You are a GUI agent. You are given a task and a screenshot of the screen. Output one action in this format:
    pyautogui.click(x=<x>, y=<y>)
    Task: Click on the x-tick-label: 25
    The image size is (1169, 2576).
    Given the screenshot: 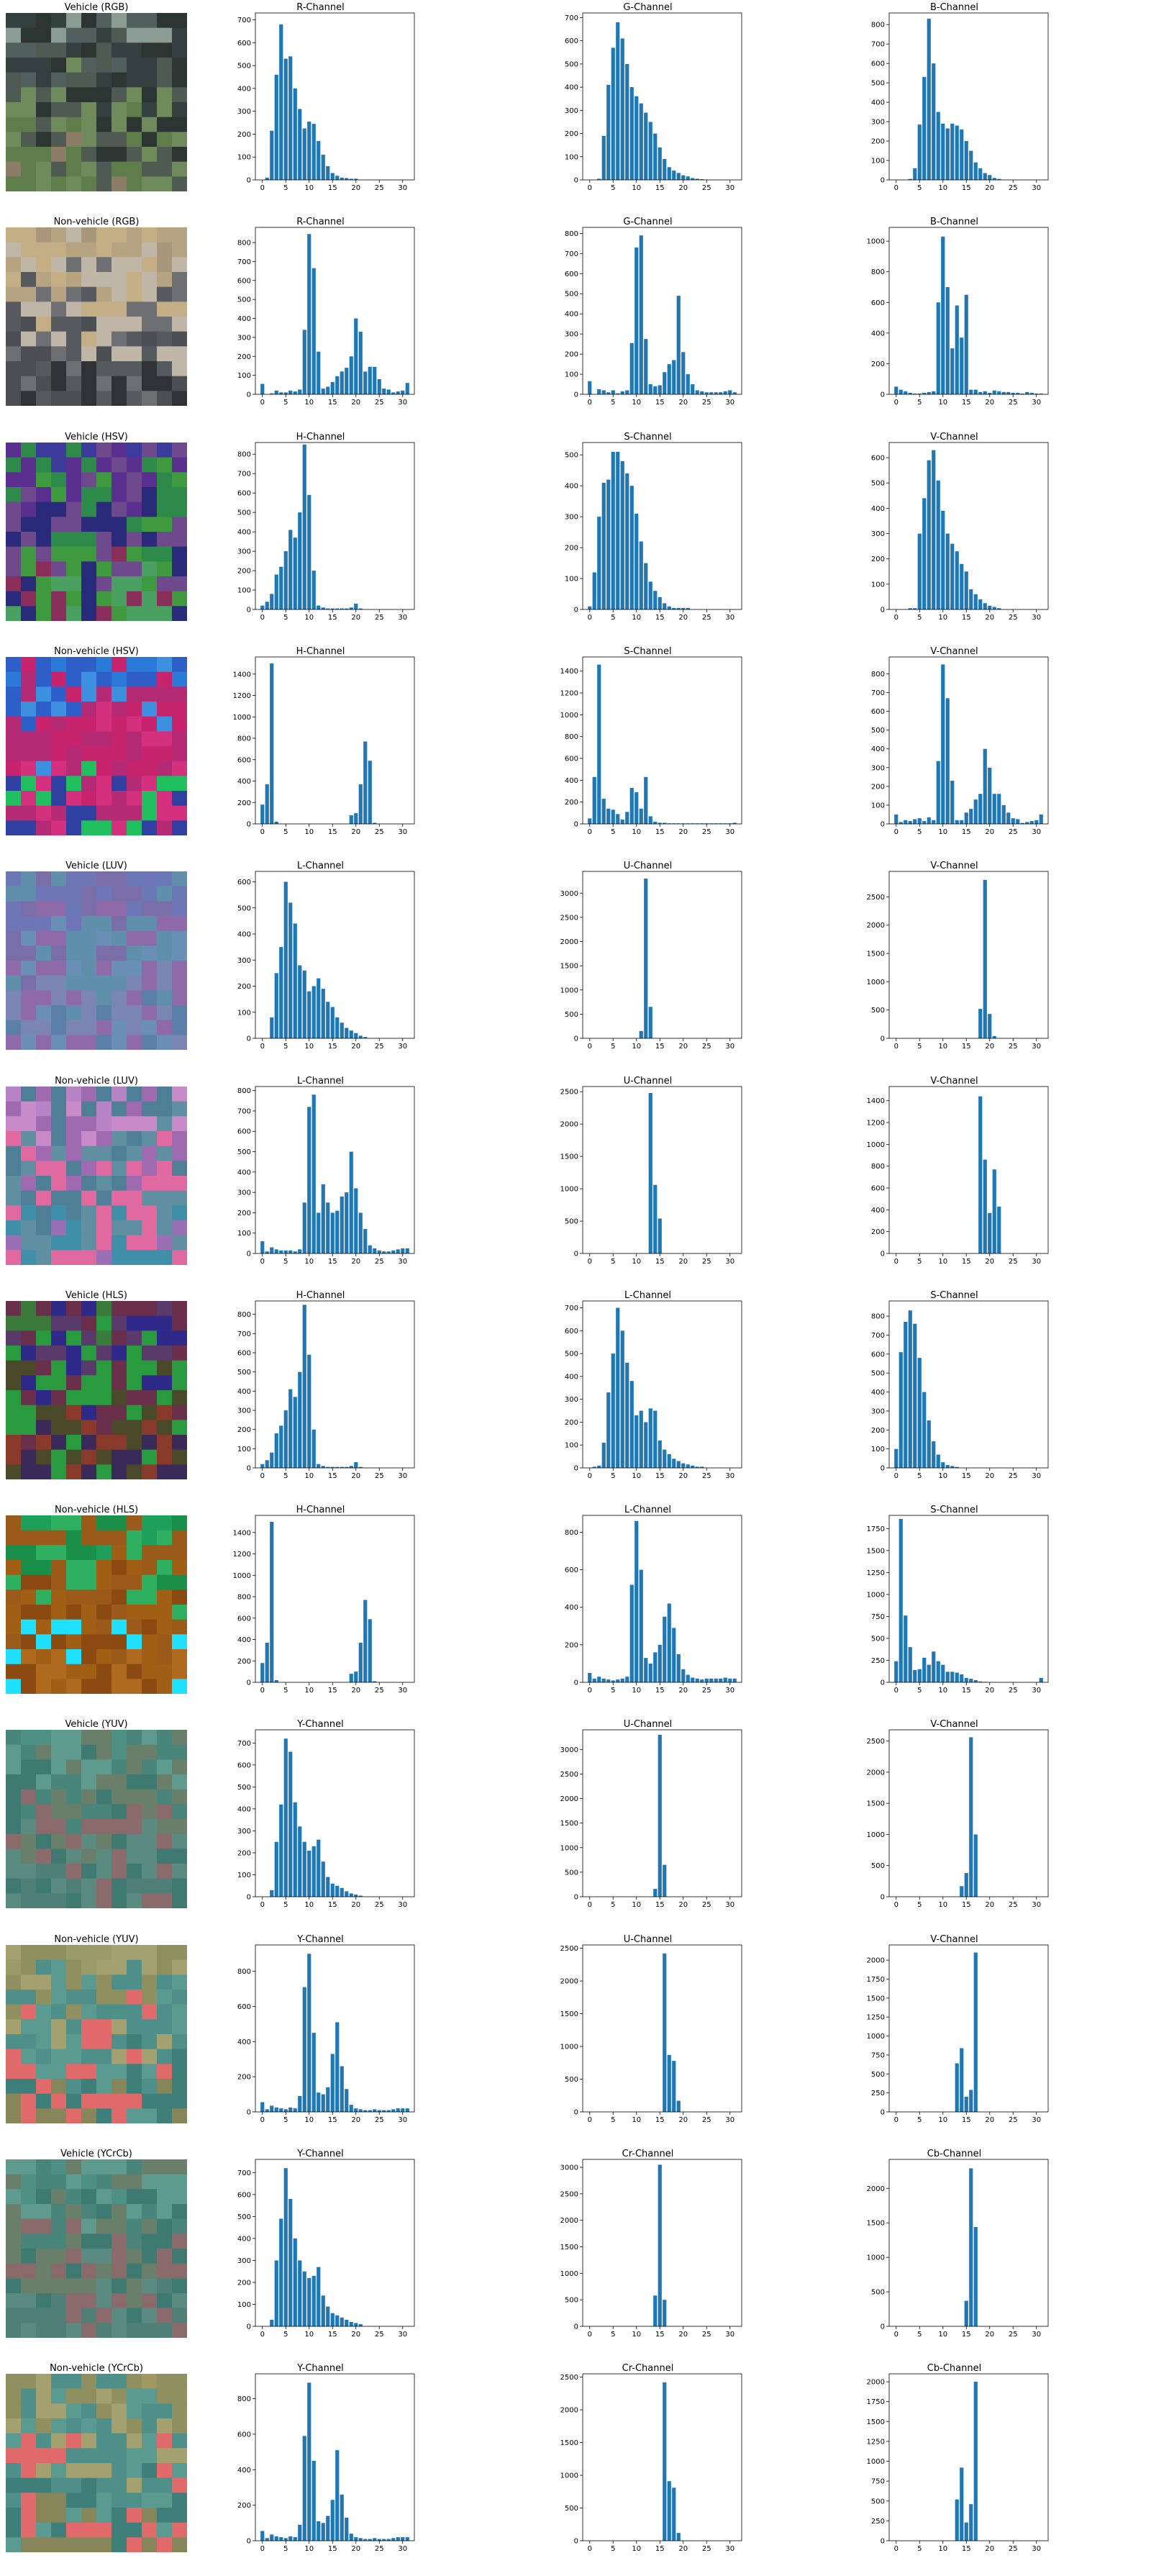 What is the action you would take?
    pyautogui.click(x=379, y=1905)
    